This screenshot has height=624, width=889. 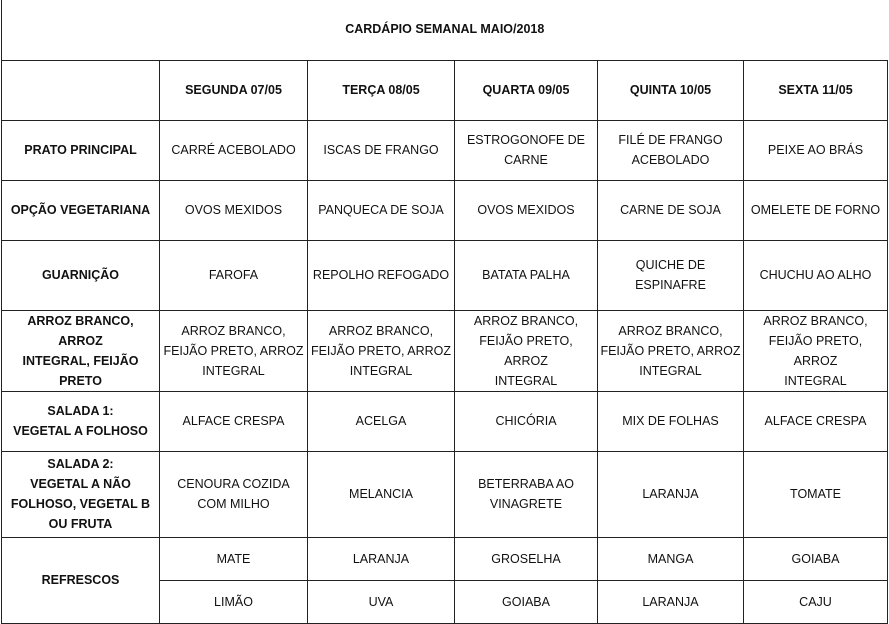 I want to click on menu-cell: CENOURA COZIDA COM MILHO, so click(x=233, y=494).